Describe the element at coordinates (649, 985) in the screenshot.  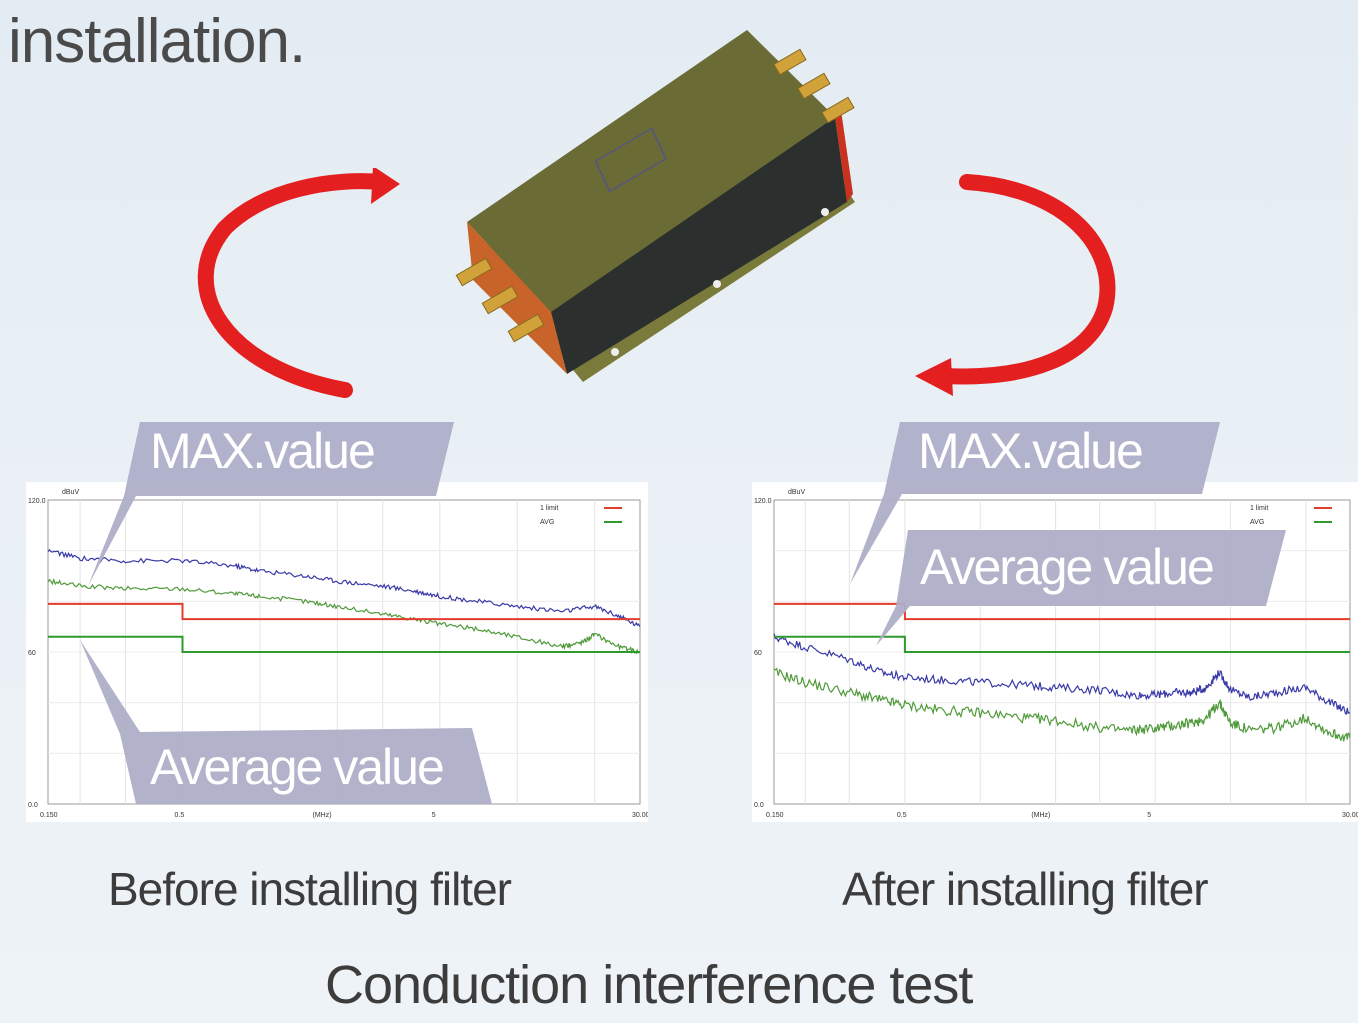
I see `caption-main-title: Conduction interference test` at that location.